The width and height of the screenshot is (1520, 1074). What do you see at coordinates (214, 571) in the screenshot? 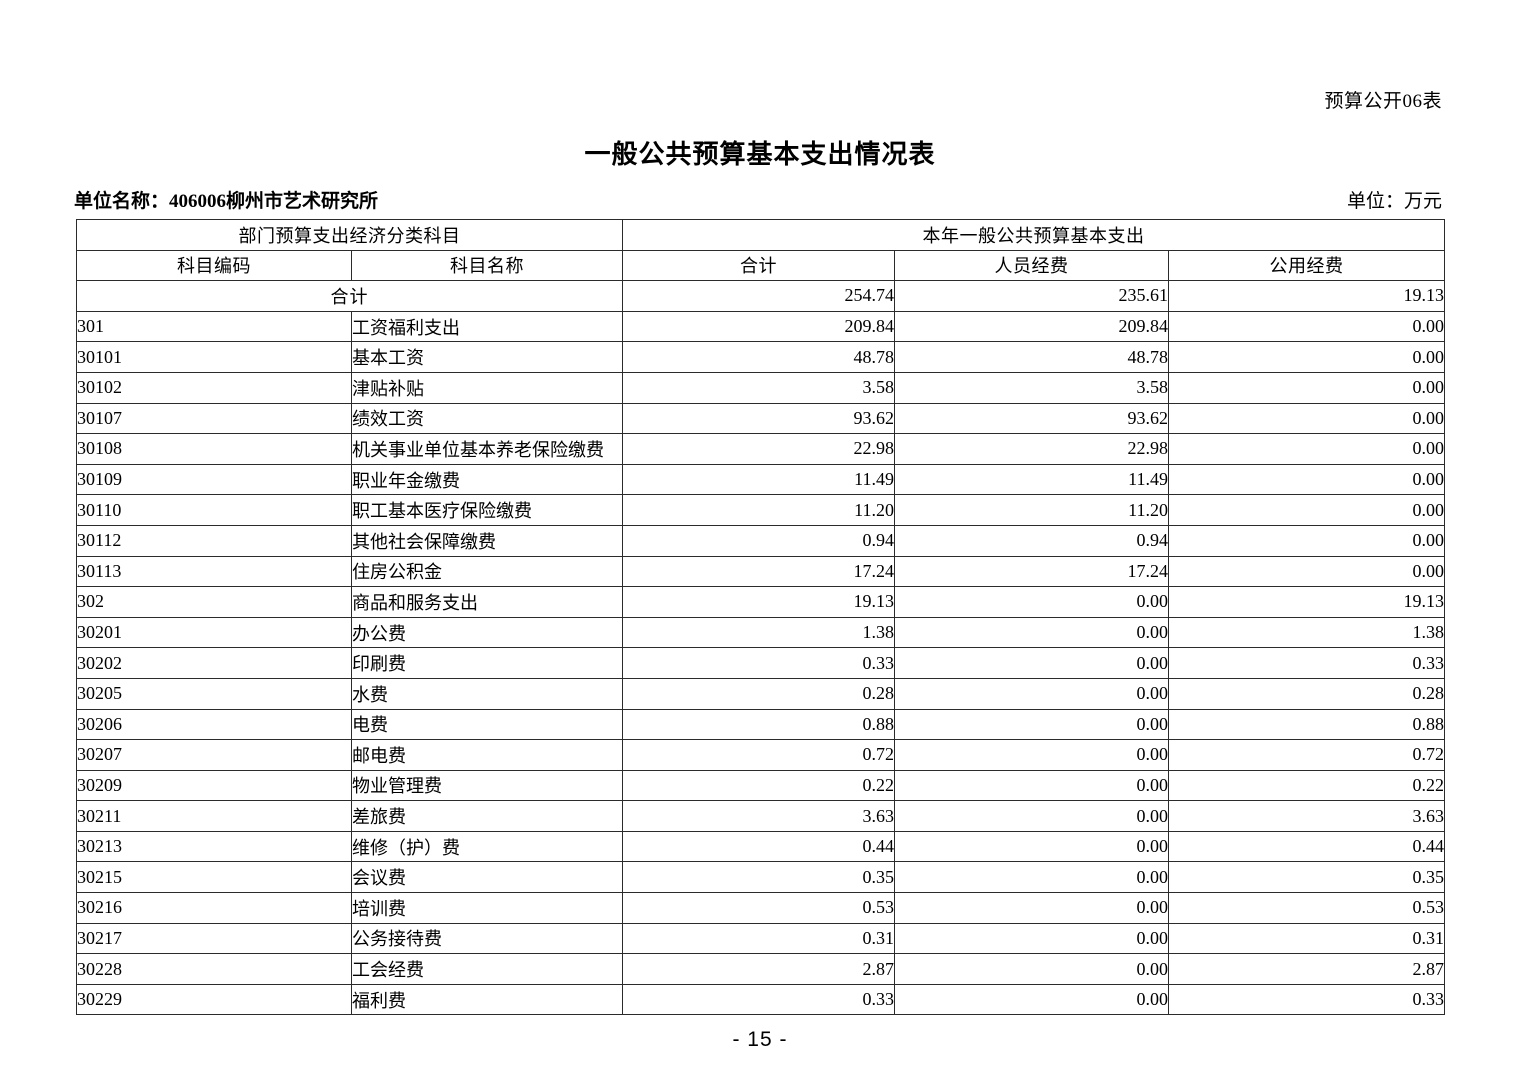
I see `cell-subject-code: 30113` at bounding box center [214, 571].